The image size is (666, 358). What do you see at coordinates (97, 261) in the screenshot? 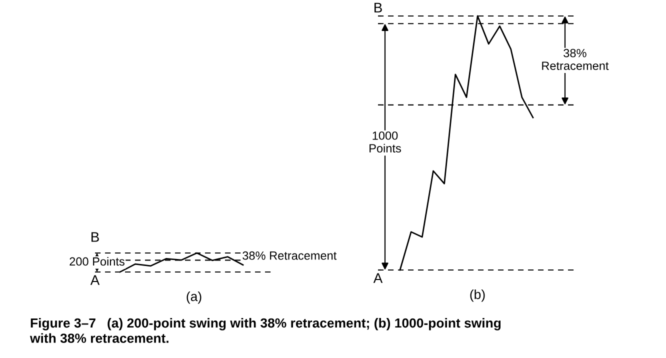
I see `annotation: 200 Points` at bounding box center [97, 261].